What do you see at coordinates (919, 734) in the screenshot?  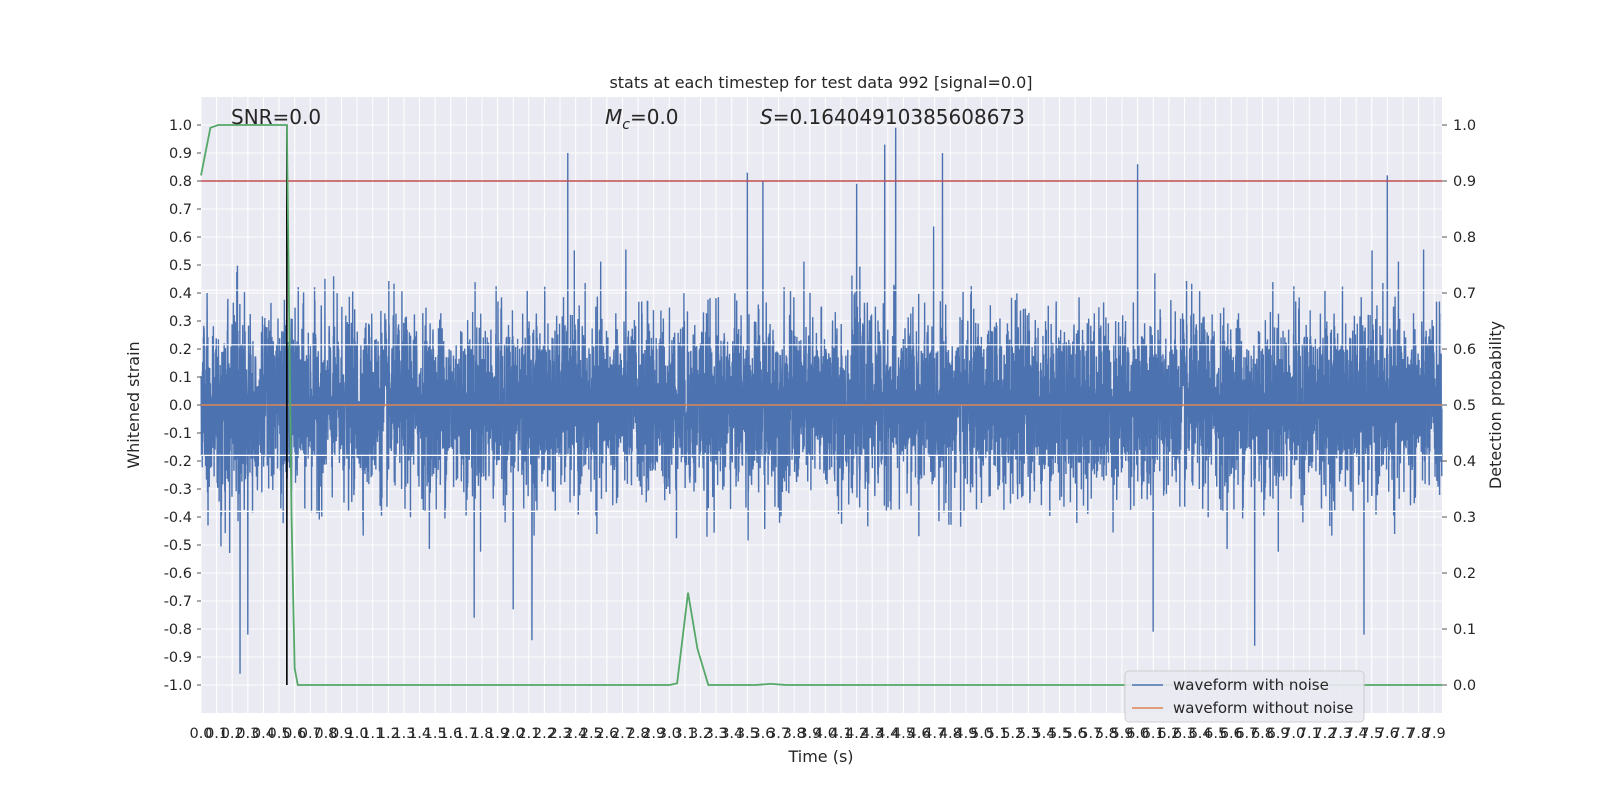 I see `x-tick-label: 4.6` at bounding box center [919, 734].